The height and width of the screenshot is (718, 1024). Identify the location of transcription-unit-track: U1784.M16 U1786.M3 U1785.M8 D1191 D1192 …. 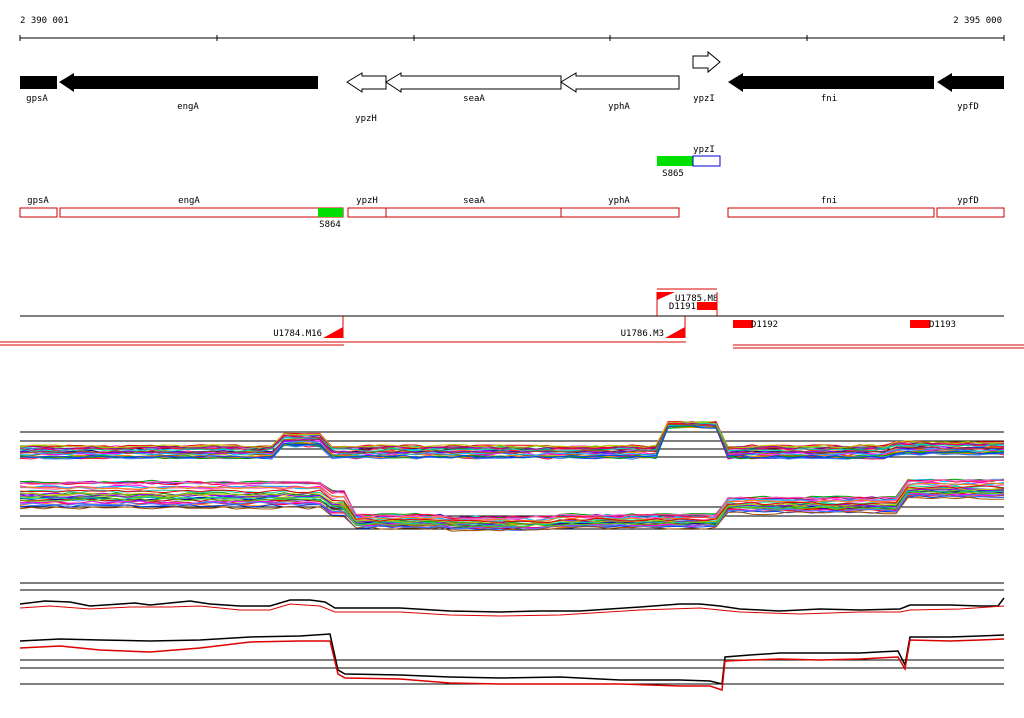
(512, 318).